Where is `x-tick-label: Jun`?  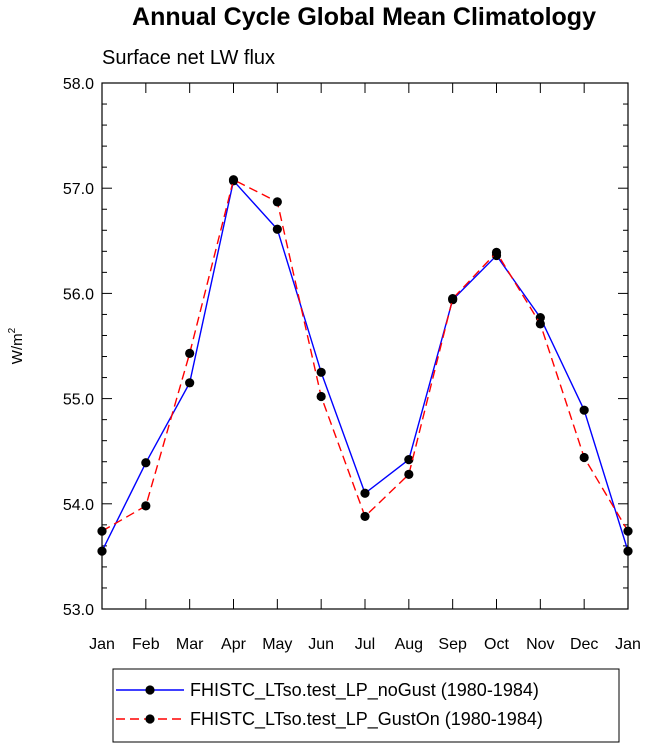
x-tick-label: Jun is located at coordinates (321, 644).